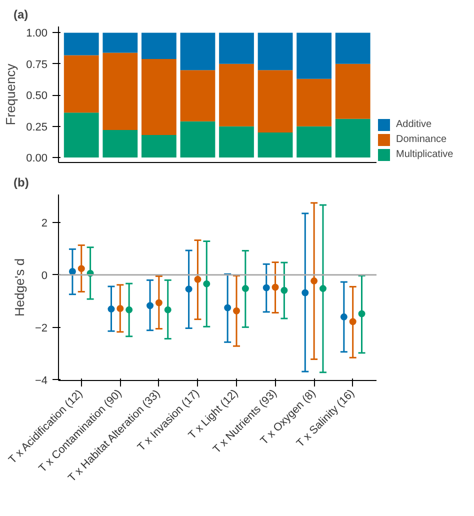 Image resolution: width=474 pixels, height=516 pixels. What do you see at coordinates (41, 380) in the screenshot?
I see `y-tick-label: −4` at bounding box center [41, 380].